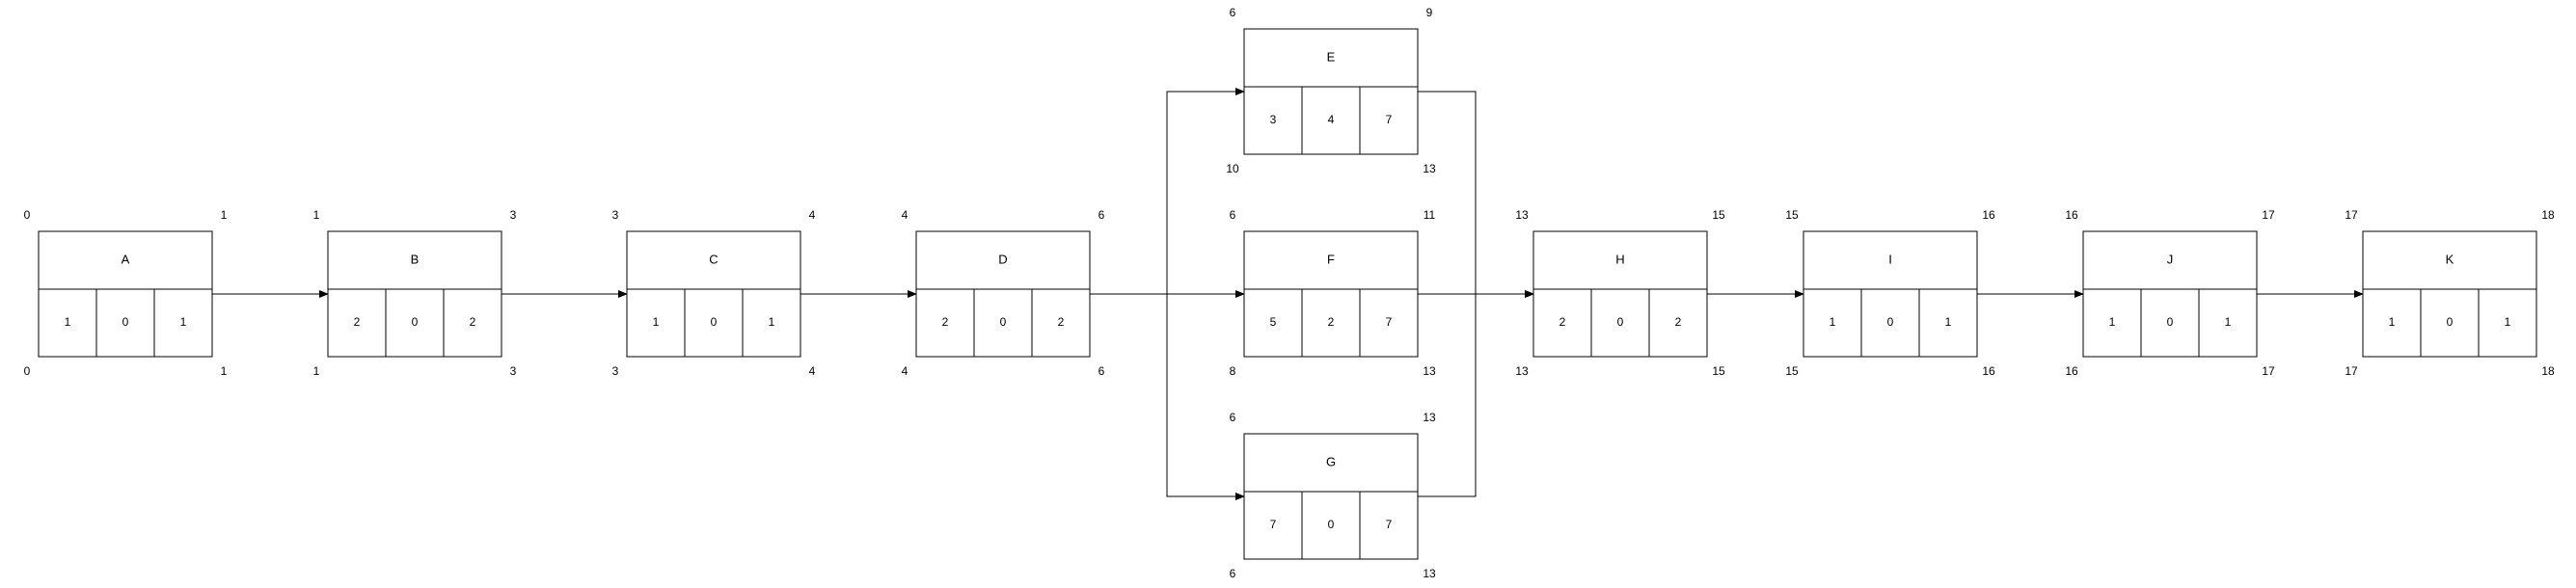  I want to click on node-name: I, so click(1890, 259).